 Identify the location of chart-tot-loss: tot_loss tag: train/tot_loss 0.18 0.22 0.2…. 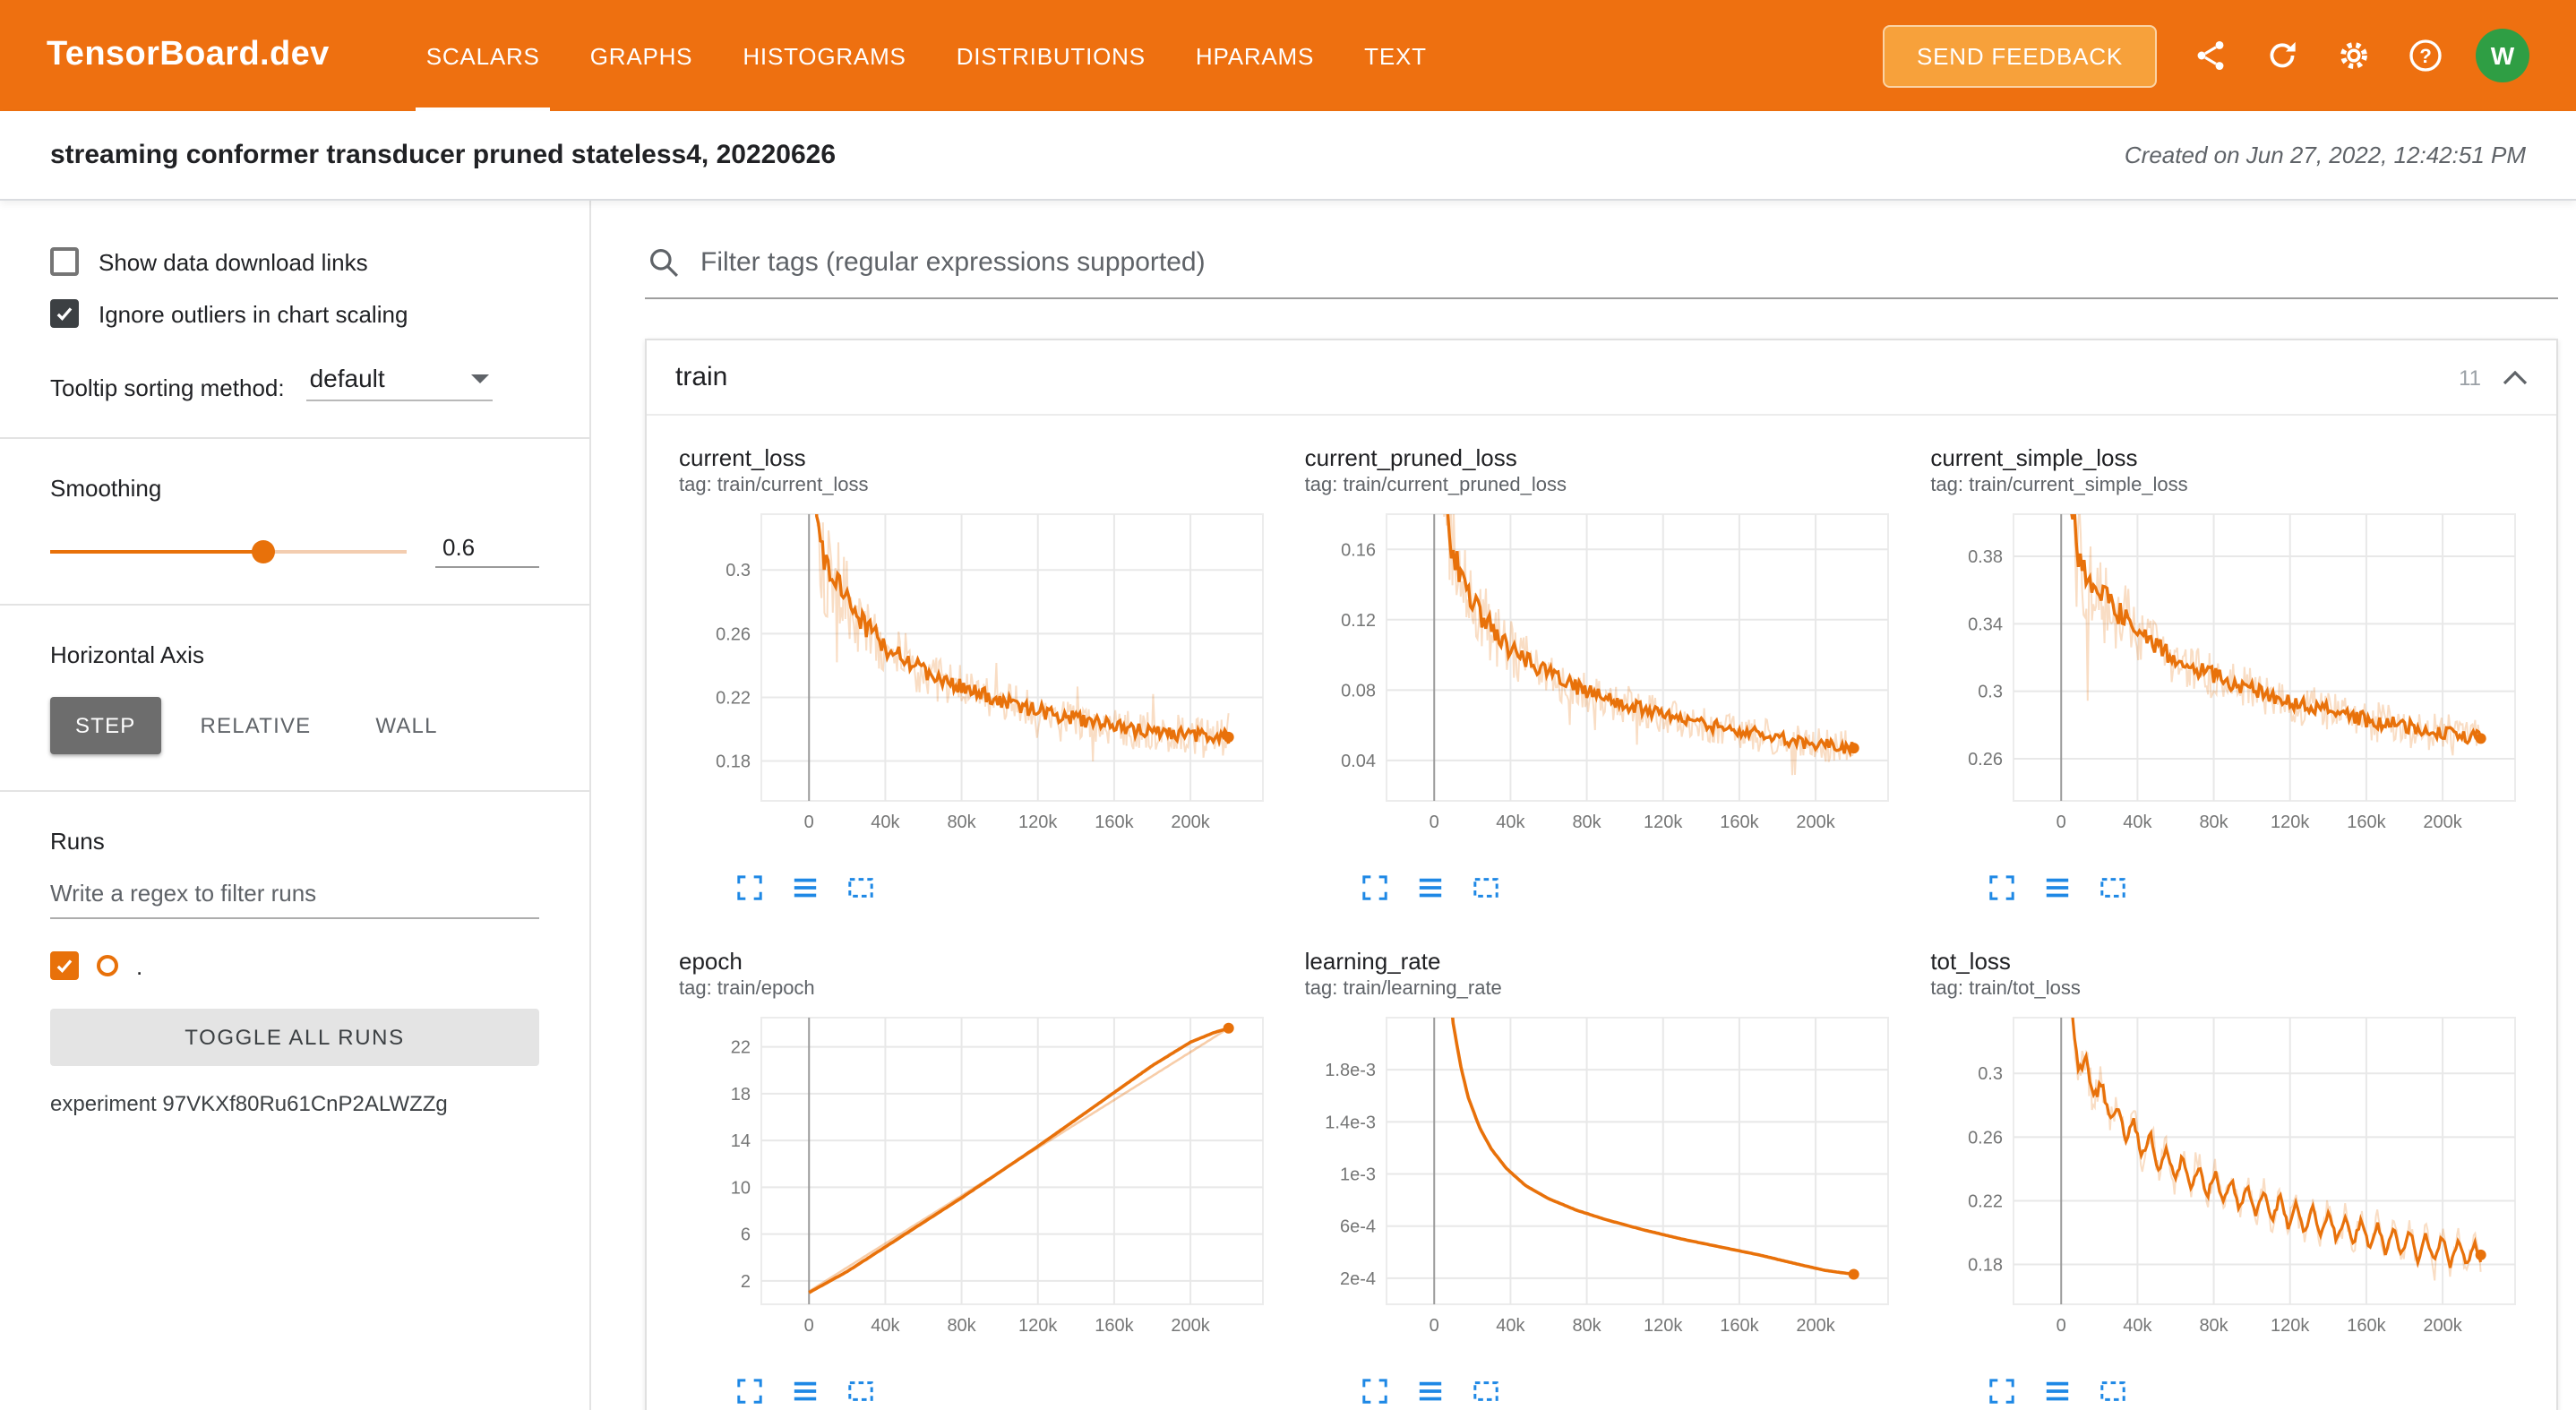
(2227, 1176).